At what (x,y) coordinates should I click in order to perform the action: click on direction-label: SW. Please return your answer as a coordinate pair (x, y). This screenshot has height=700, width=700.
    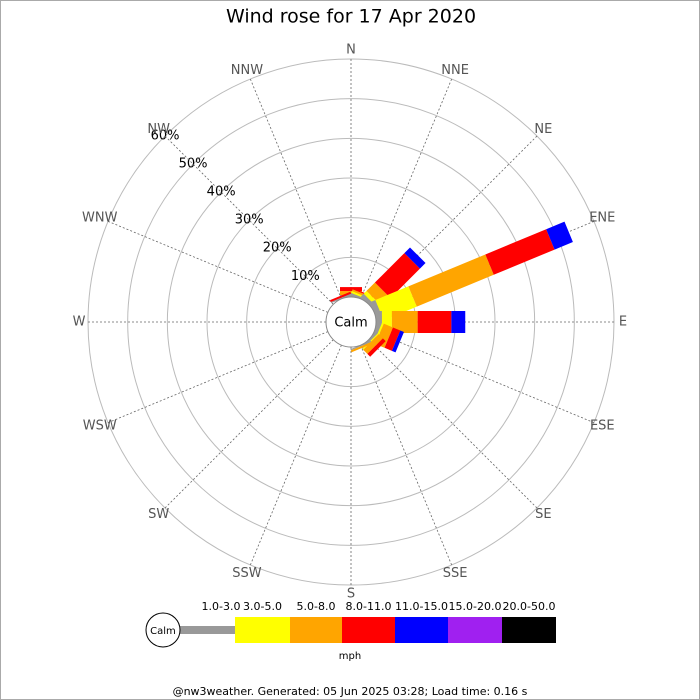
    Looking at the image, I should click on (158, 514).